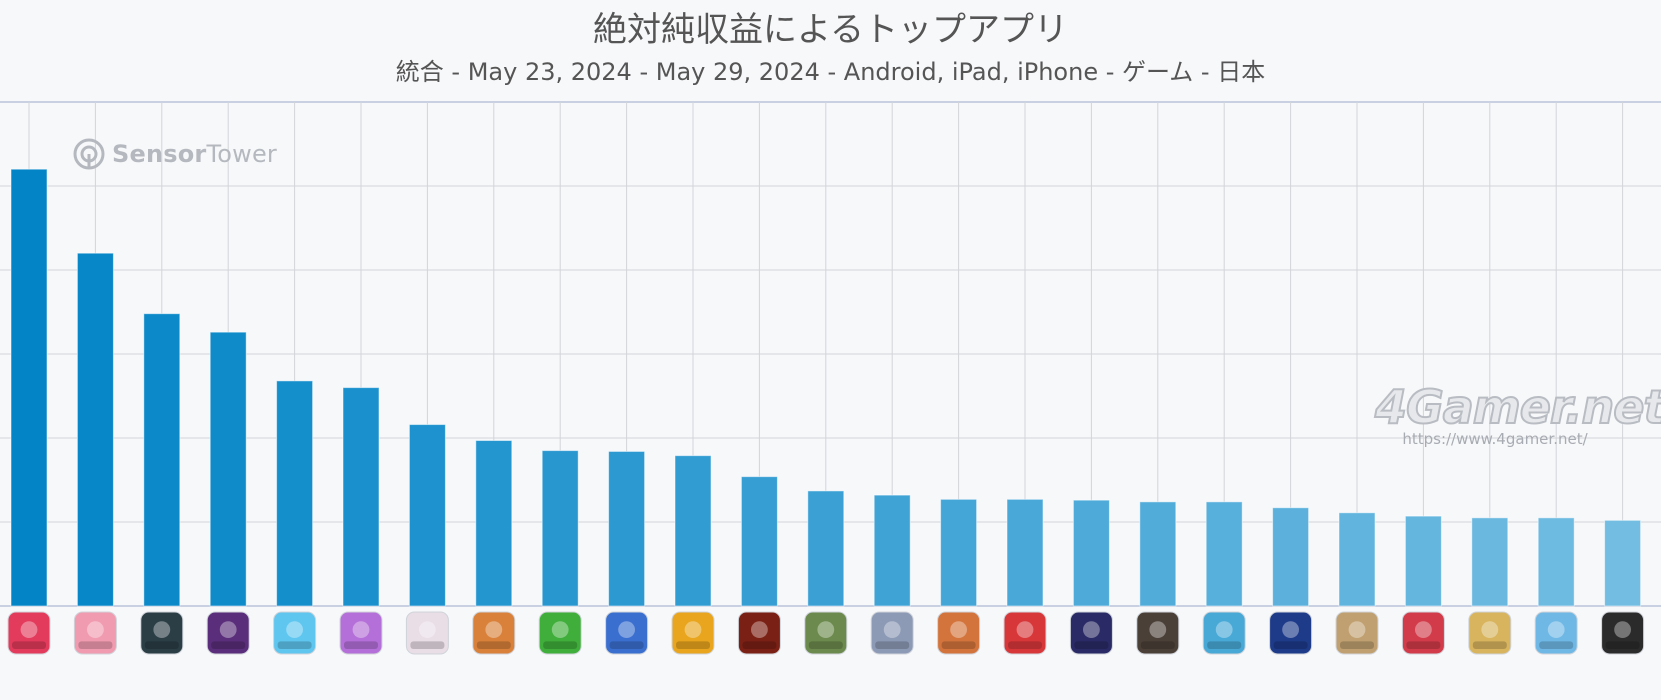 This screenshot has width=1661, height=700. I want to click on magic-girl-icon-highlight, so click(1423, 630).